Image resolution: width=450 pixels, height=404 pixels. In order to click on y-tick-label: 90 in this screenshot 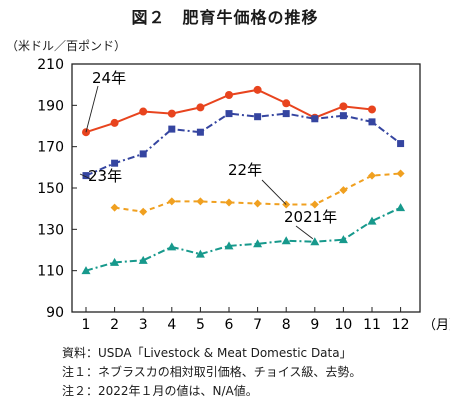, I will do `click(55, 313)`.